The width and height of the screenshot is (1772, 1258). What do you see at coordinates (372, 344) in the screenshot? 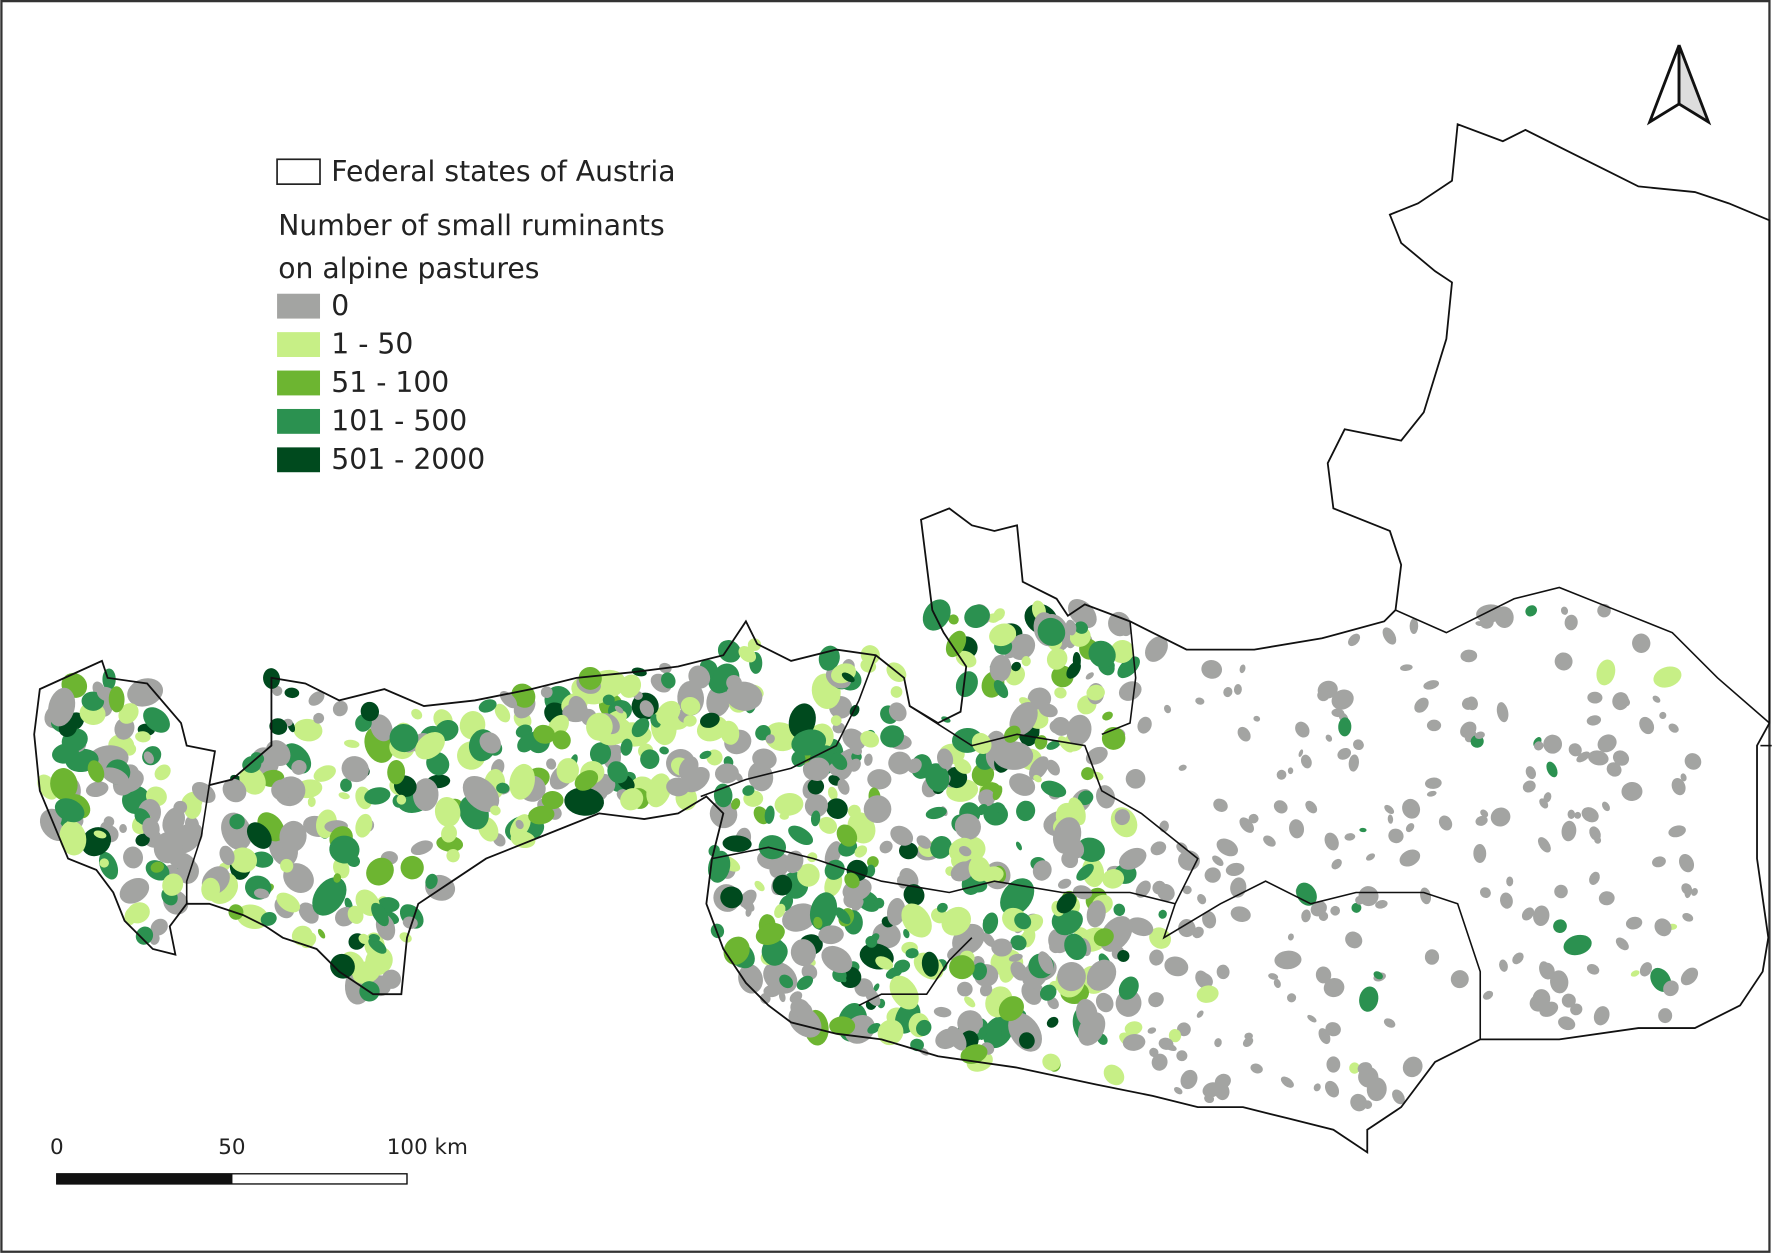
I see `legend-label: 1 - 50` at bounding box center [372, 344].